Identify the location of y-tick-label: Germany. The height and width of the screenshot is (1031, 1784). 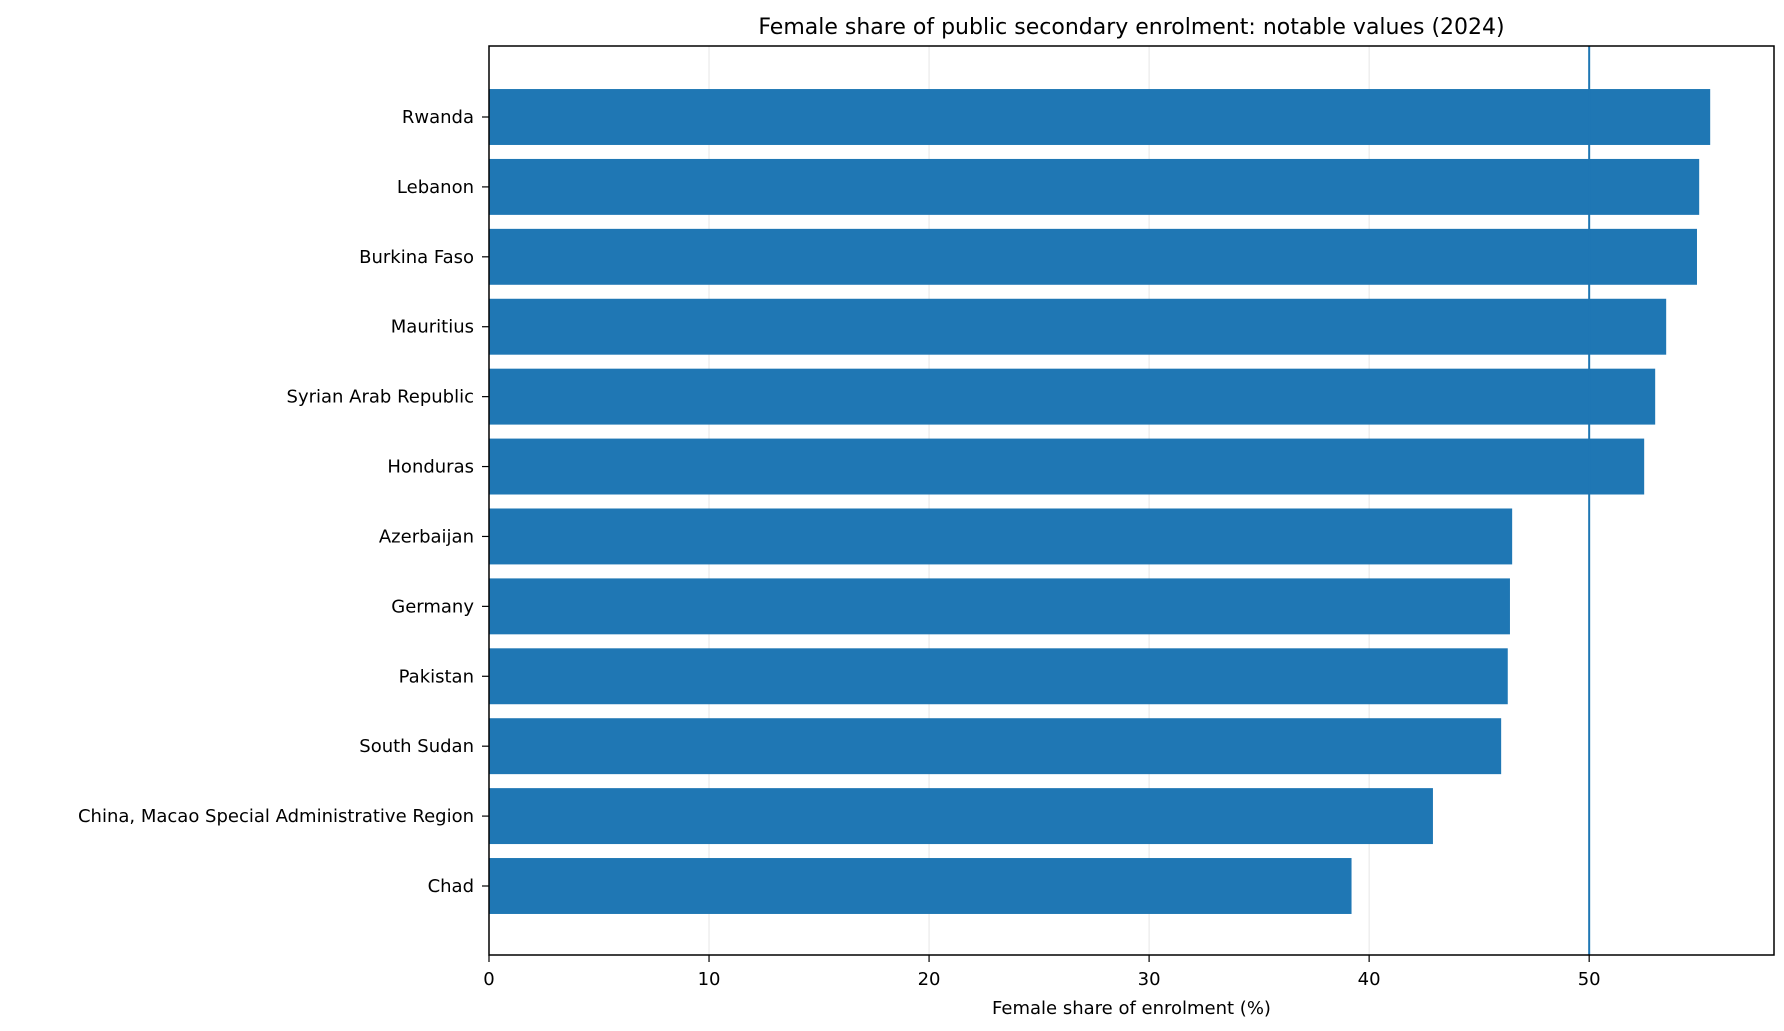
(432, 606).